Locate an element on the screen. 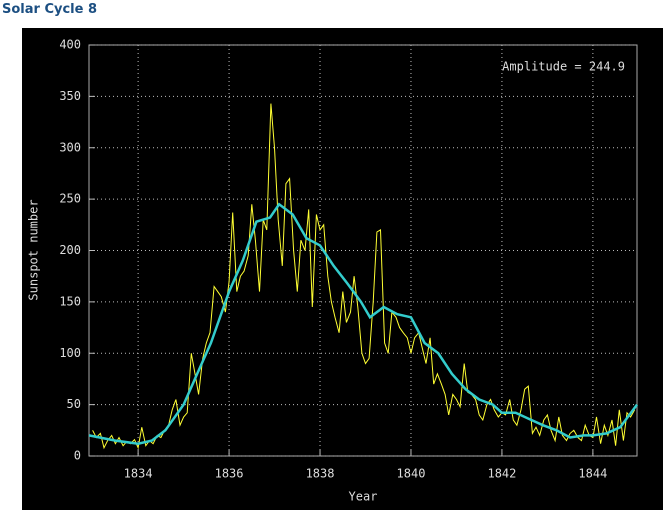 The width and height of the screenshot is (663, 510). x-tick-label: 1842 is located at coordinates (501, 474).